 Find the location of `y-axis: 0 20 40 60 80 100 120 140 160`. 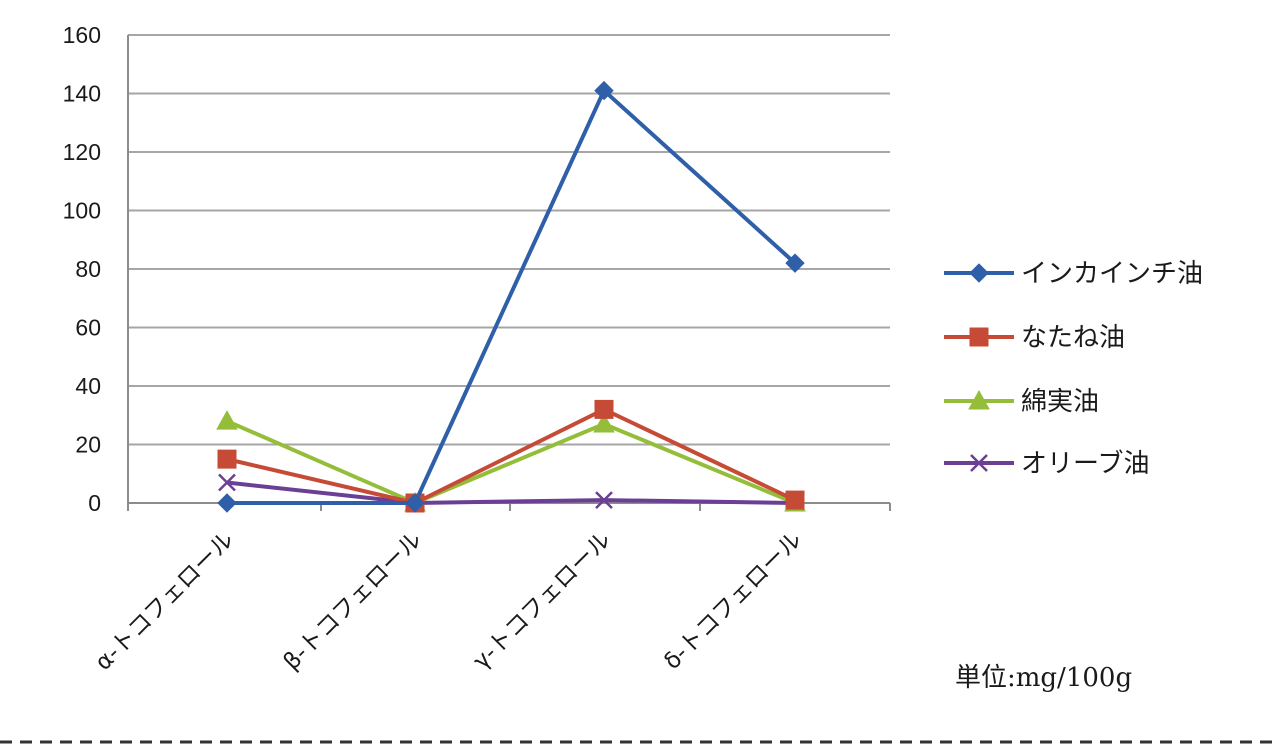

y-axis: 0 20 40 60 80 100 120 140 160 is located at coordinates (96, 269).